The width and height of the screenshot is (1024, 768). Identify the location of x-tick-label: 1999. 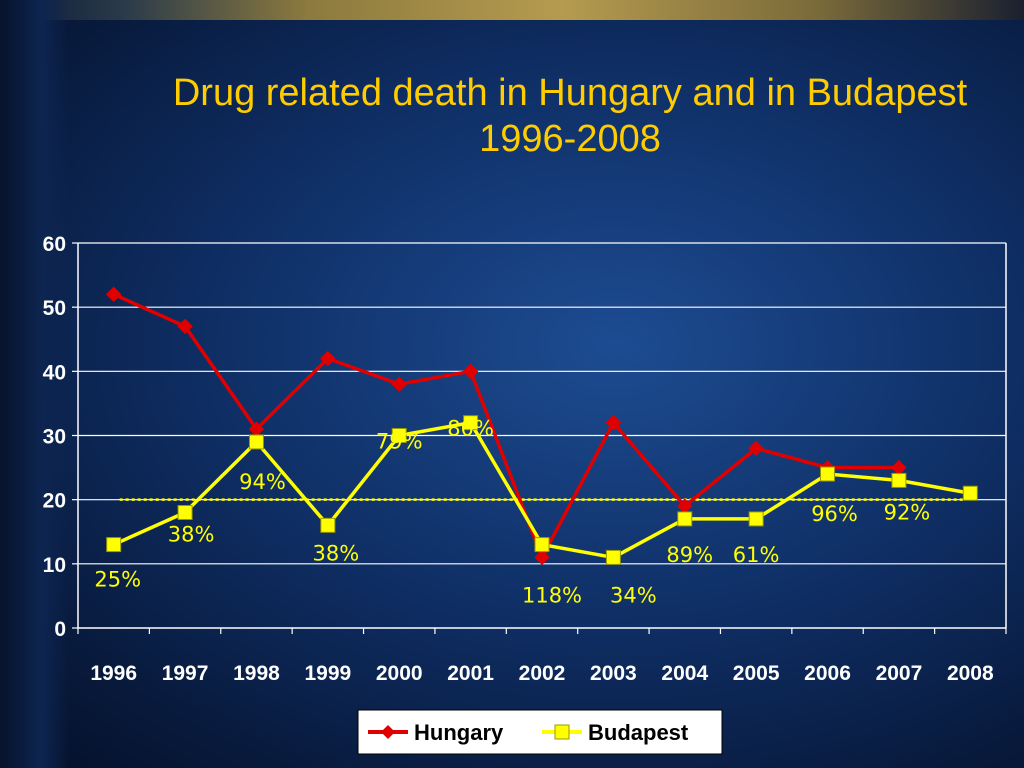
(327, 673).